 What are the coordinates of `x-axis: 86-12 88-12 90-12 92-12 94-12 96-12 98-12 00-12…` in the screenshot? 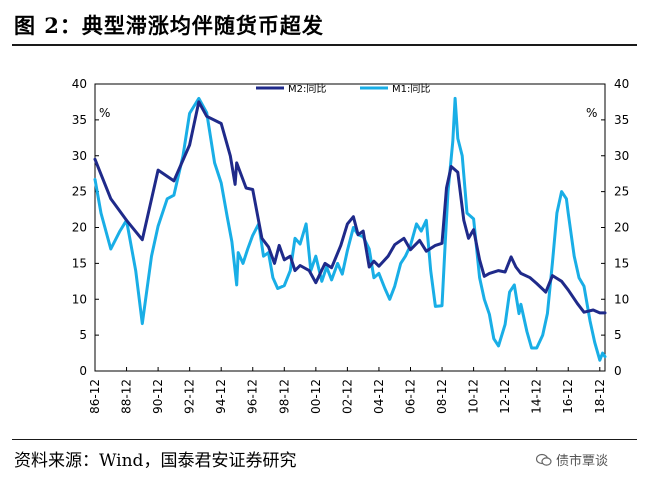 It's located at (347, 390).